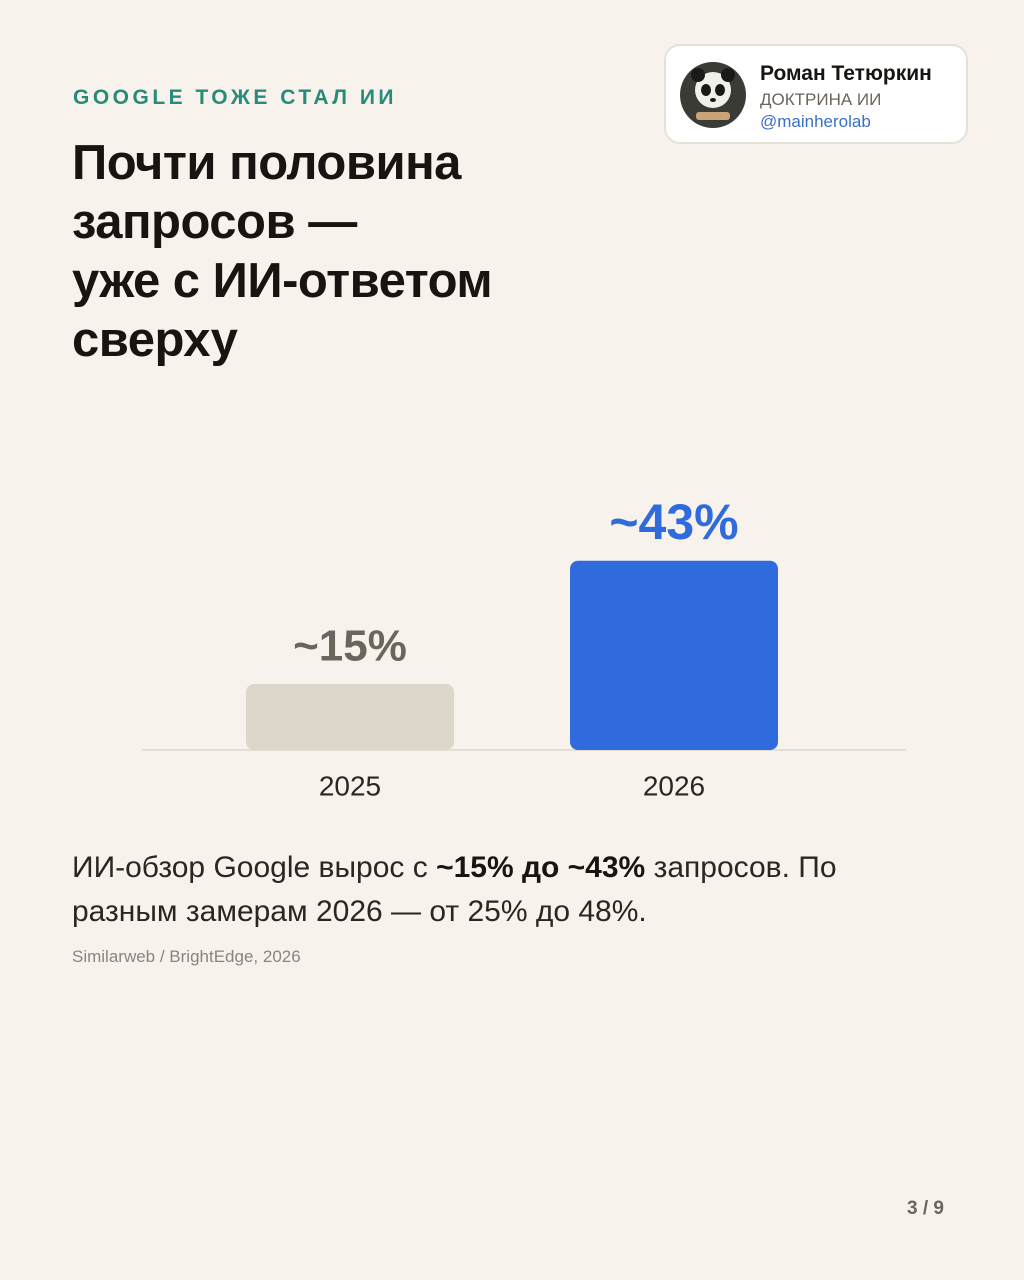 Image resolution: width=1024 pixels, height=1280 pixels. What do you see at coordinates (254, 867) in the screenshot?
I see `caption-text: ИИ-обзор Google вырос с` at bounding box center [254, 867].